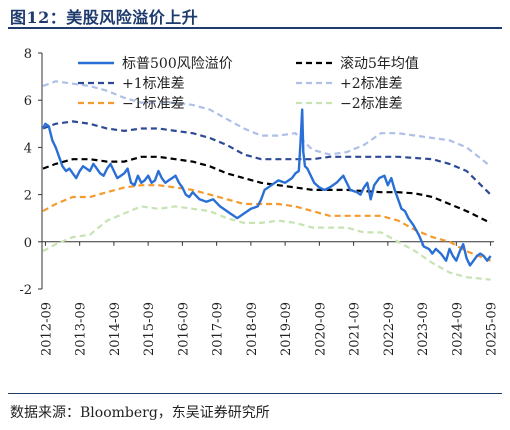 The image size is (510, 430). Describe the element at coordinates (457, 329) in the screenshot. I see `x-tick-label: 2024-09` at that location.